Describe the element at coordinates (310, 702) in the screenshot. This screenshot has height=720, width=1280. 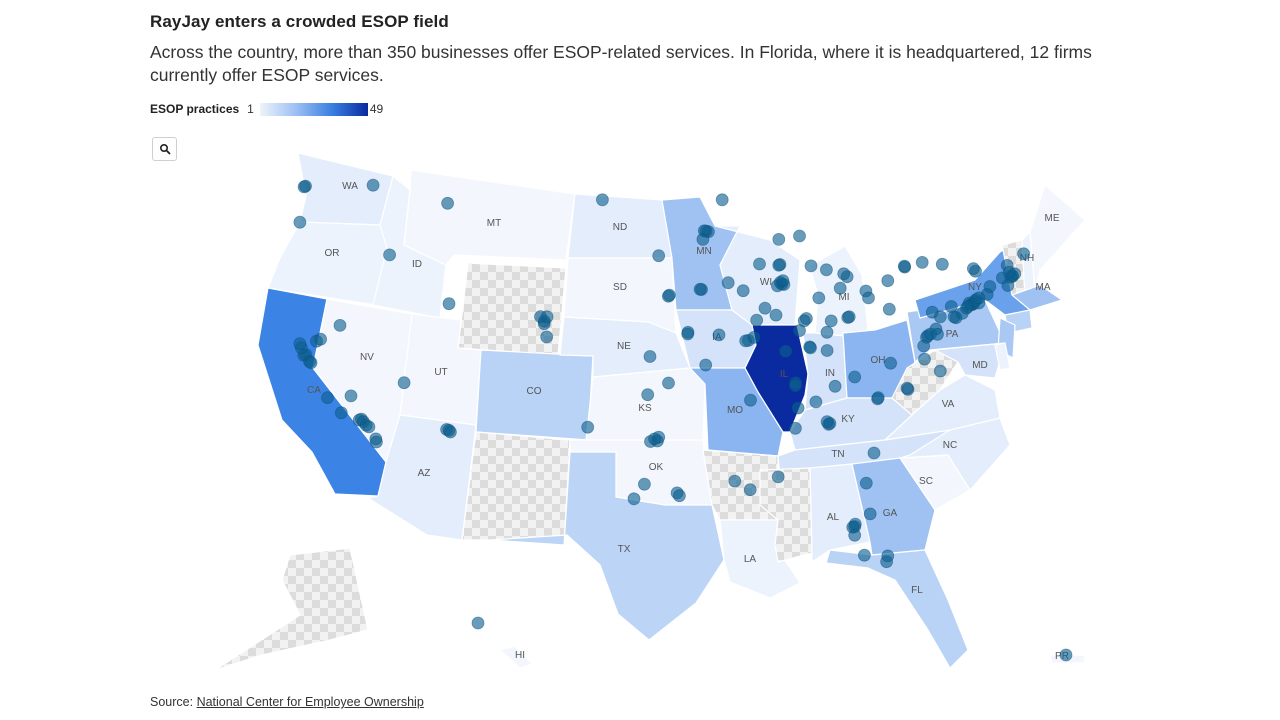
I see `source-link: National Center for Employee Ownership` at that location.